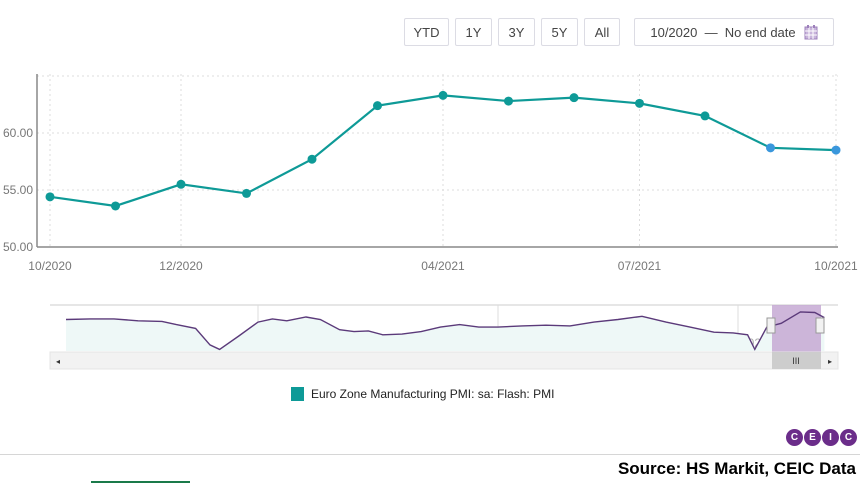 This screenshot has width=860, height=483. What do you see at coordinates (181, 184) in the screenshot?
I see `data-point-12-2020` at bounding box center [181, 184].